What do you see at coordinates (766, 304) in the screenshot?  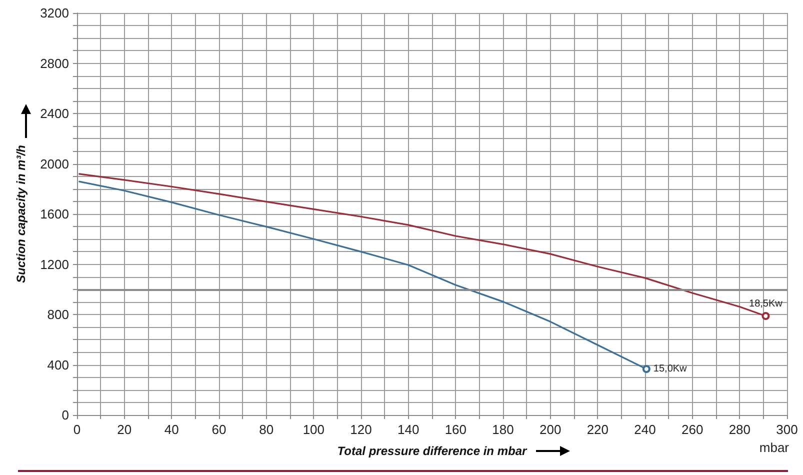 I see `series-label: 18,5Kw` at bounding box center [766, 304].